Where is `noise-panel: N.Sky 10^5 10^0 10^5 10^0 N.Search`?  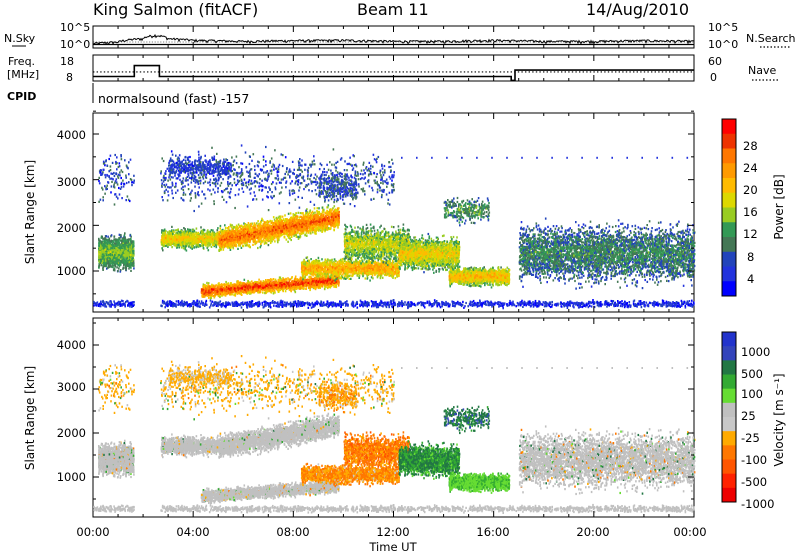
noise-panel: N.Sky 10^5 10^0 10^5 10^0 N.Search is located at coordinates (400, 36).